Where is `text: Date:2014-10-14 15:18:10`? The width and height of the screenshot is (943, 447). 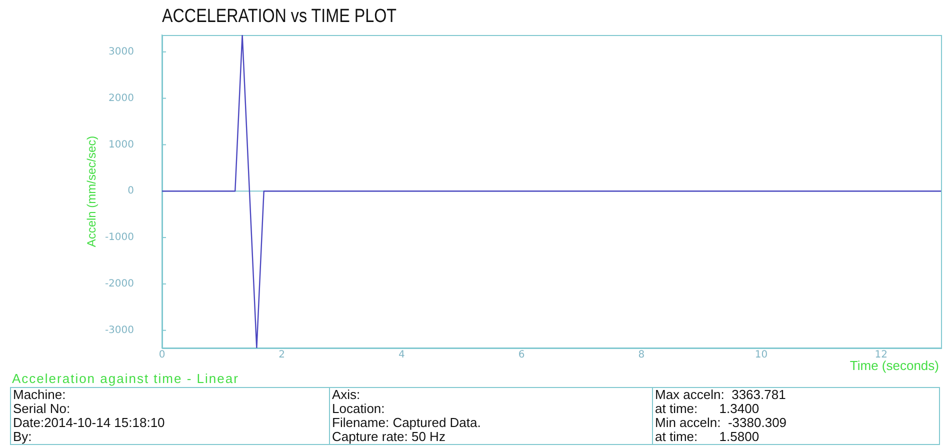 text: Date:2014-10-14 15:18:10 is located at coordinates (89, 422).